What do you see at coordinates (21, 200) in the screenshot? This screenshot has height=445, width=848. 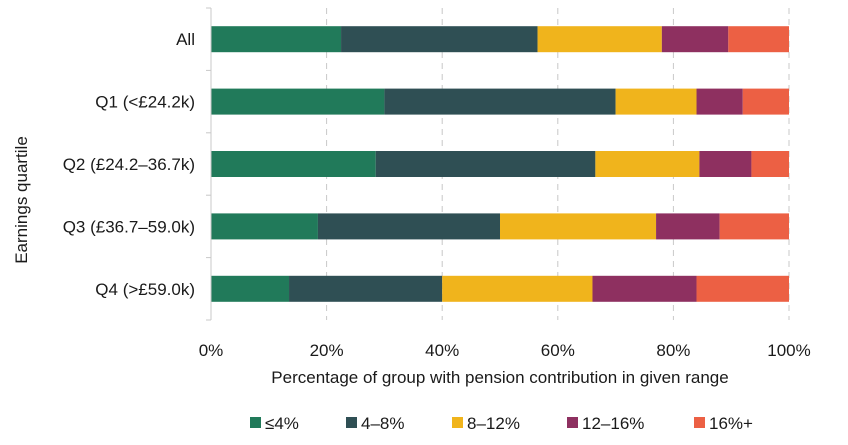 I see `y-axis-title: Earnings quartile` at bounding box center [21, 200].